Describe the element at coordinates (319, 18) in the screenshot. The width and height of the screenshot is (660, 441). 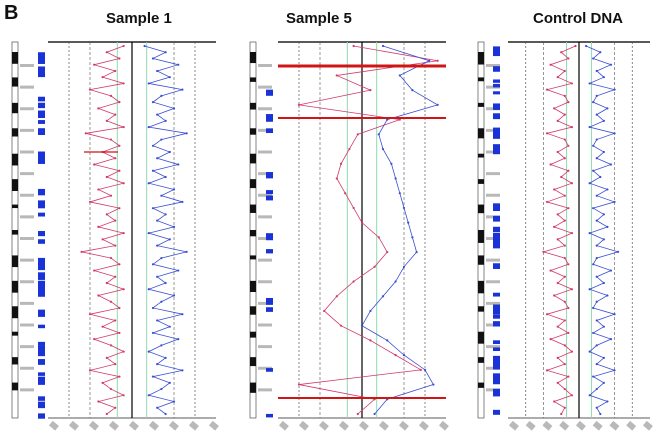
I see `chart-title-sample-5: Sample 5` at that location.